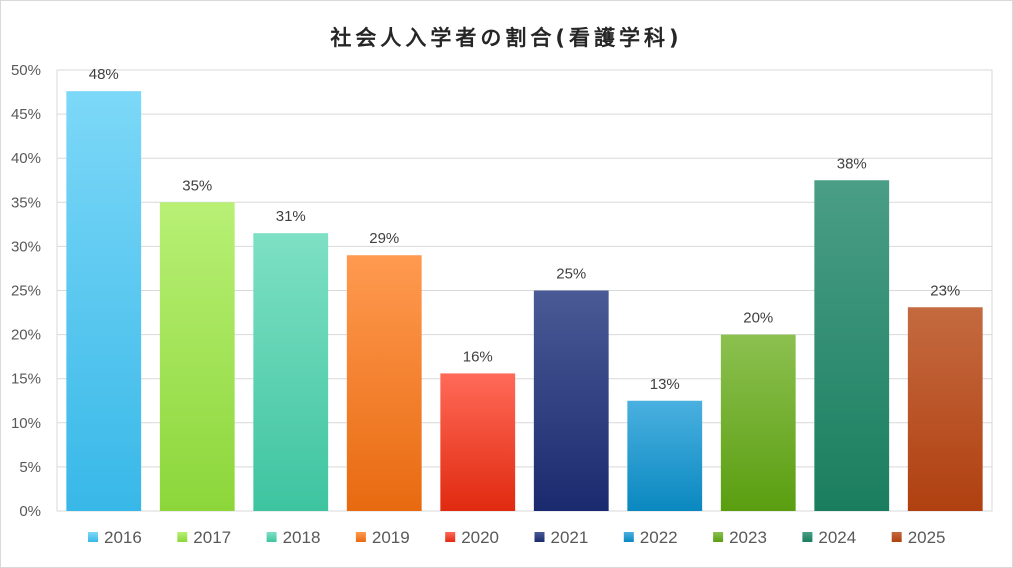 This screenshot has height=568, width=1013. What do you see at coordinates (628, 537) in the screenshot?
I see `legend-swatch-2022` at bounding box center [628, 537].